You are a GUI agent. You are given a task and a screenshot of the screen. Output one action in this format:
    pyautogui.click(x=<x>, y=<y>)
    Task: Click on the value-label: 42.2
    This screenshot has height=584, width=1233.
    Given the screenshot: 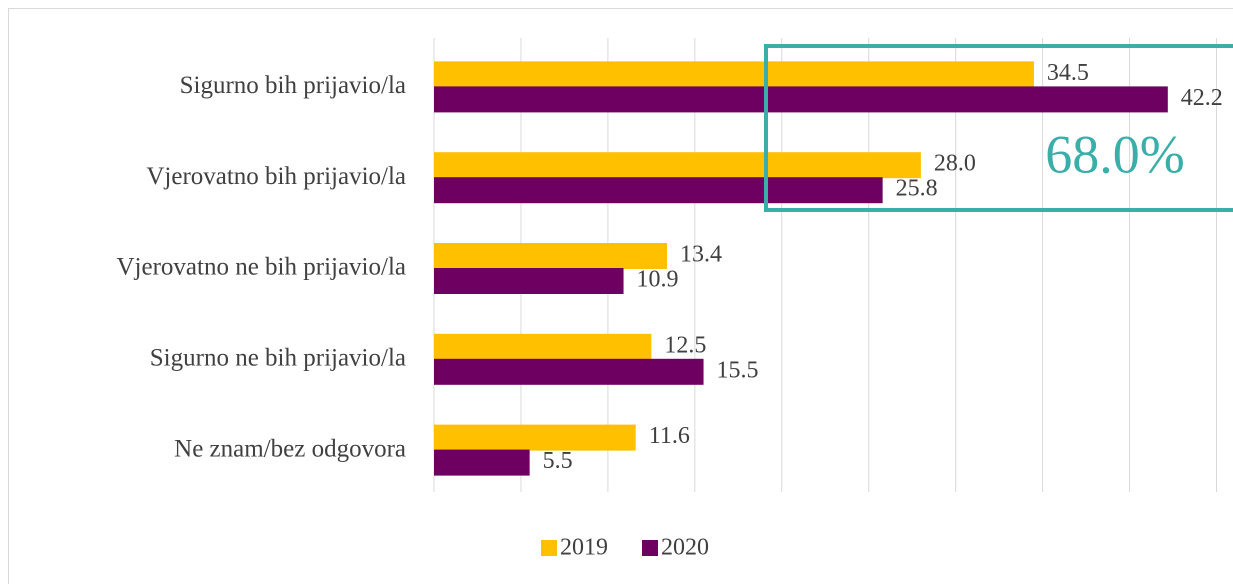 What is the action you would take?
    pyautogui.click(x=1202, y=98)
    